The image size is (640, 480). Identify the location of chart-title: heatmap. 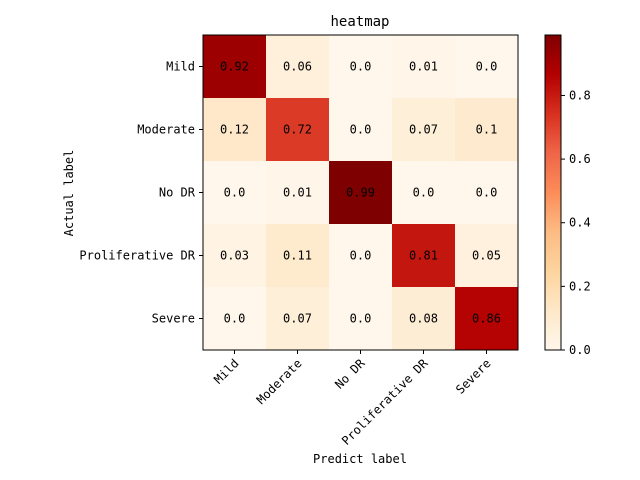
(359, 22).